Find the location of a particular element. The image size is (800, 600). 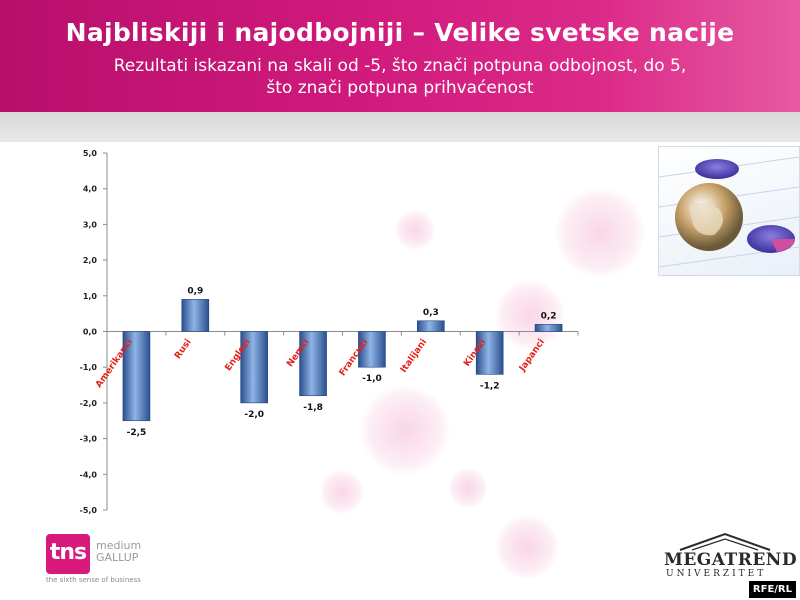

tns-mark-box is located at coordinates (68, 554).